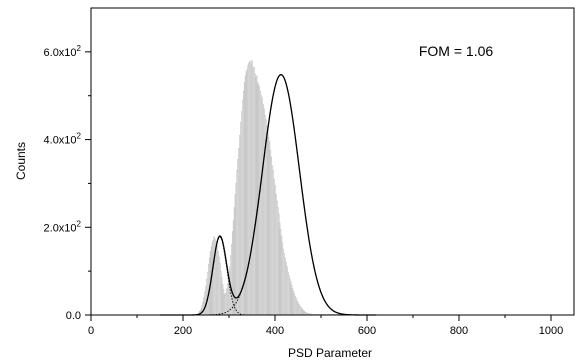 This screenshot has height=361, width=575. Describe the element at coordinates (459, 331) in the screenshot. I see `x-tick-label: 800` at that location.